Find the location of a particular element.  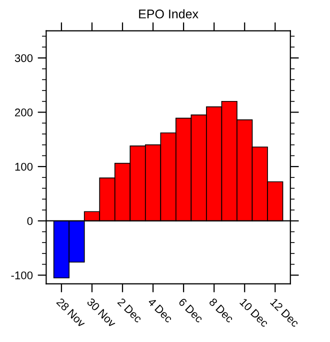

x-tick-label: 10 Dec is located at coordinates (254, 313).